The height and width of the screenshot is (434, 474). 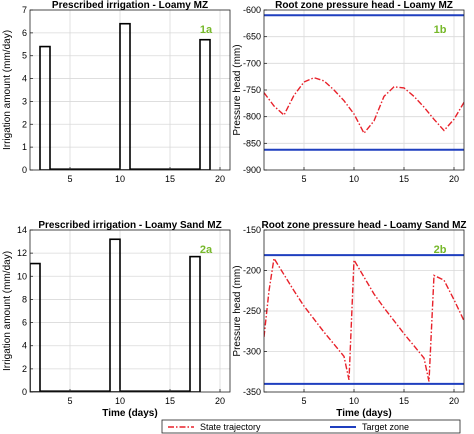 What do you see at coordinates (252, 63) in the screenshot?
I see `y-tick-label: -700` at bounding box center [252, 63].